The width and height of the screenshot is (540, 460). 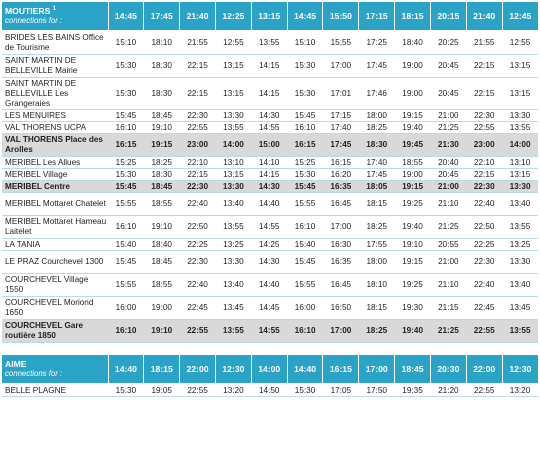 I want to click on stop-name: LES MENUIRES, so click(x=55, y=115).